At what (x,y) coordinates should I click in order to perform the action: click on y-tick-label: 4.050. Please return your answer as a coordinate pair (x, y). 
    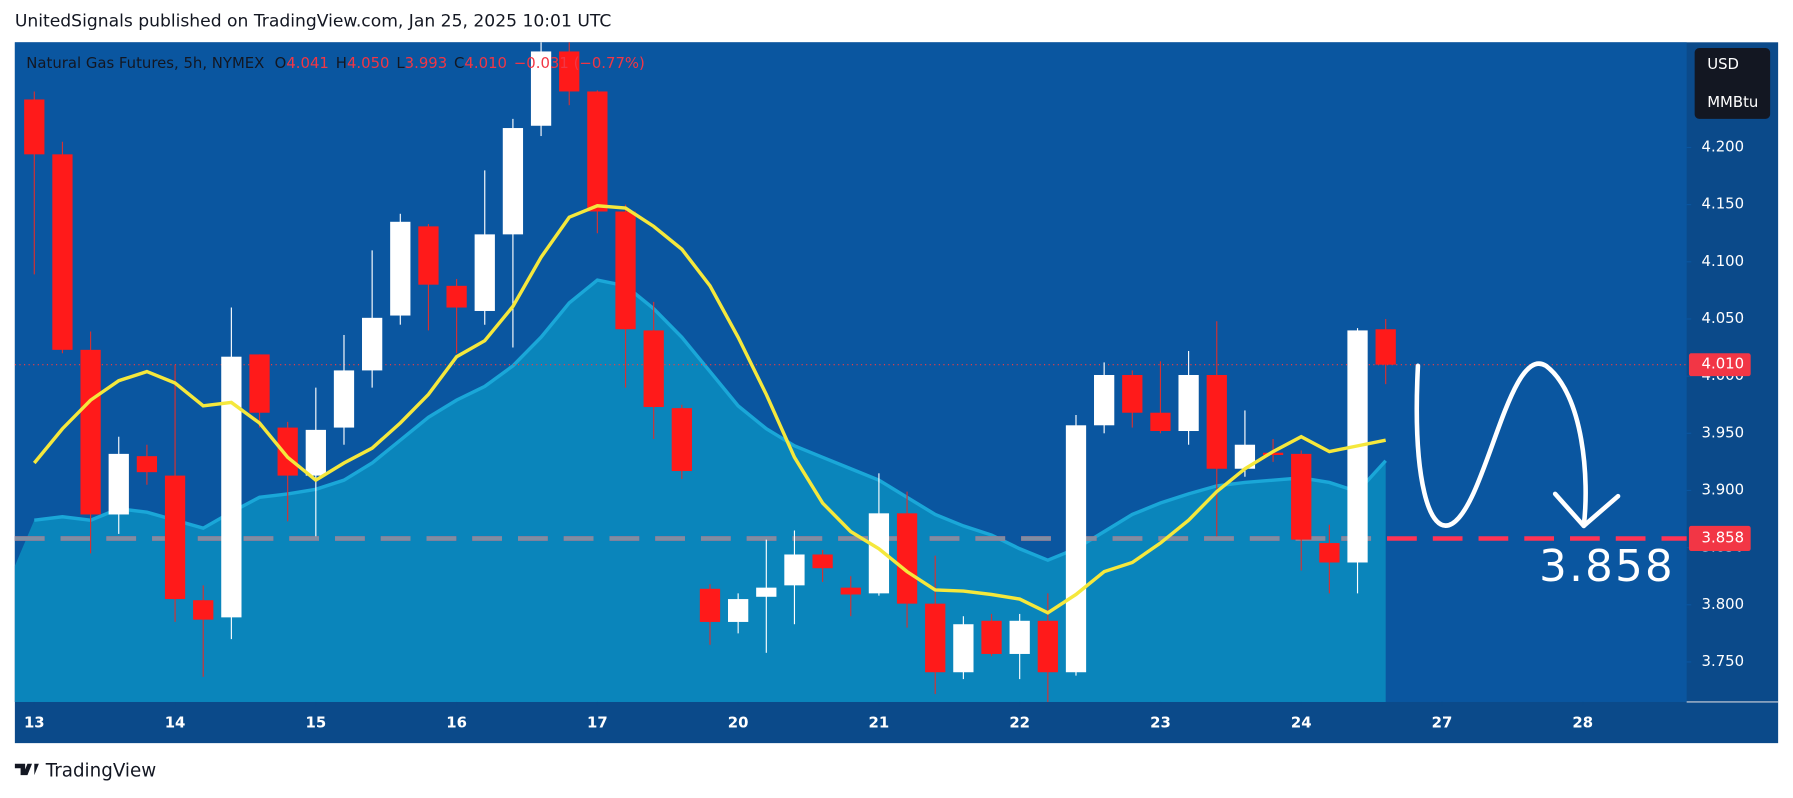
    Looking at the image, I should click on (1723, 318).